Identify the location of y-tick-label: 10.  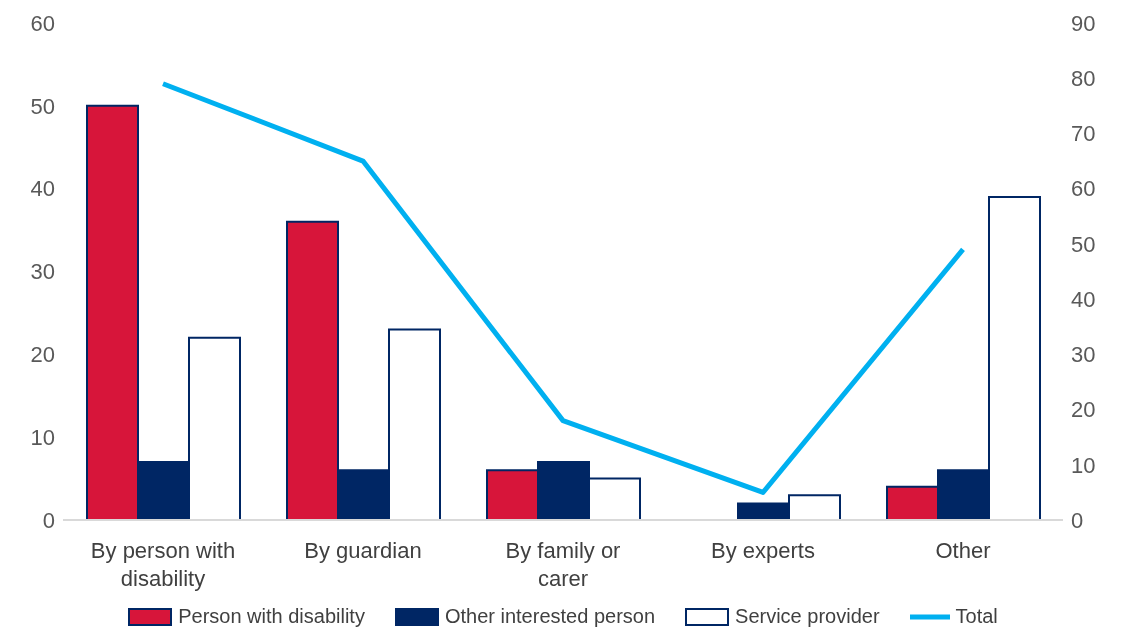
(42, 437).